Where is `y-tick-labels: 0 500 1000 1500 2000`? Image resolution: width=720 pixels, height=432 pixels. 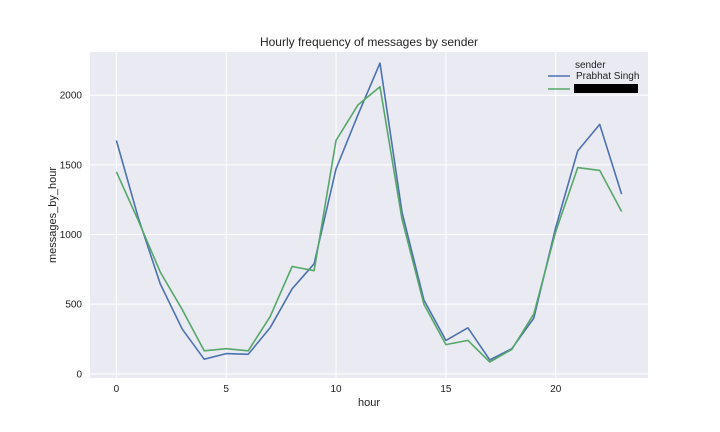
y-tick-labels: 0 500 1000 1500 2000 is located at coordinates (71, 236).